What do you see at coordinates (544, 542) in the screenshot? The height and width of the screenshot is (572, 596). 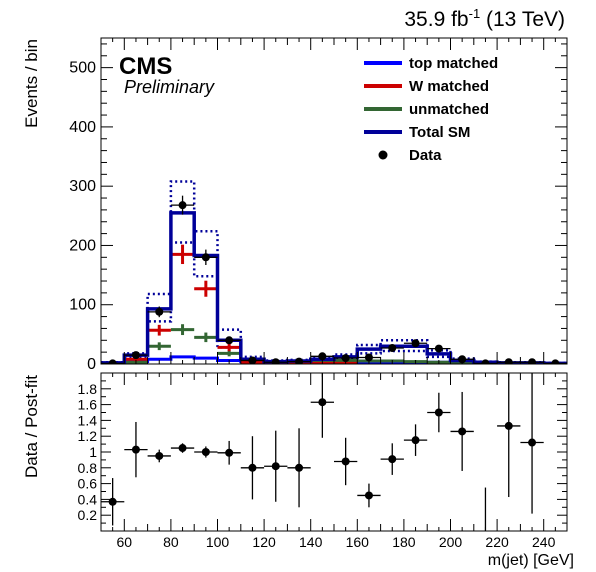 I see `x-tick-label: 240` at bounding box center [544, 542].